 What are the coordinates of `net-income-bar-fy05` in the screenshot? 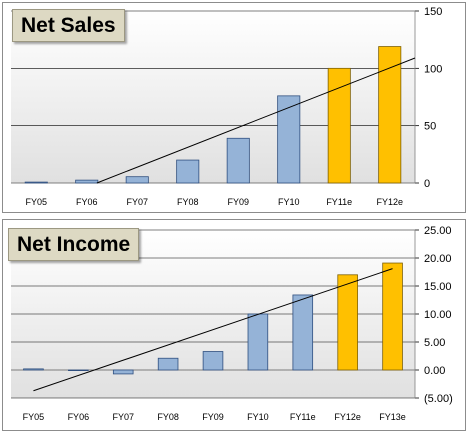 It's located at (33, 369).